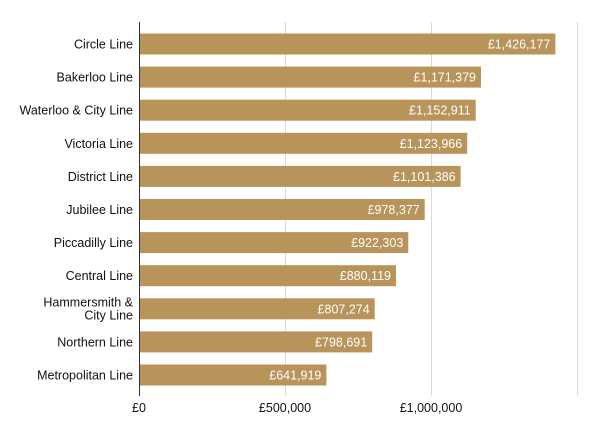  Describe the element at coordinates (88, 308) in the screenshot. I see `category-label-8: Hammersmith & City Line` at that location.